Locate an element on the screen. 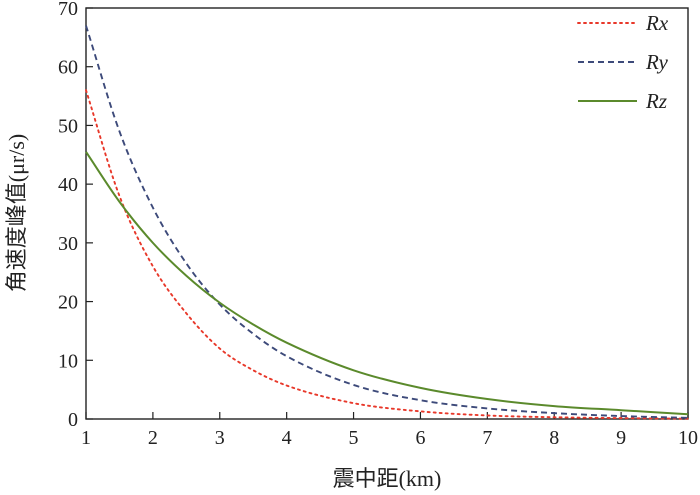 The width and height of the screenshot is (700, 495). x-tick-label: 5 is located at coordinates (354, 438).